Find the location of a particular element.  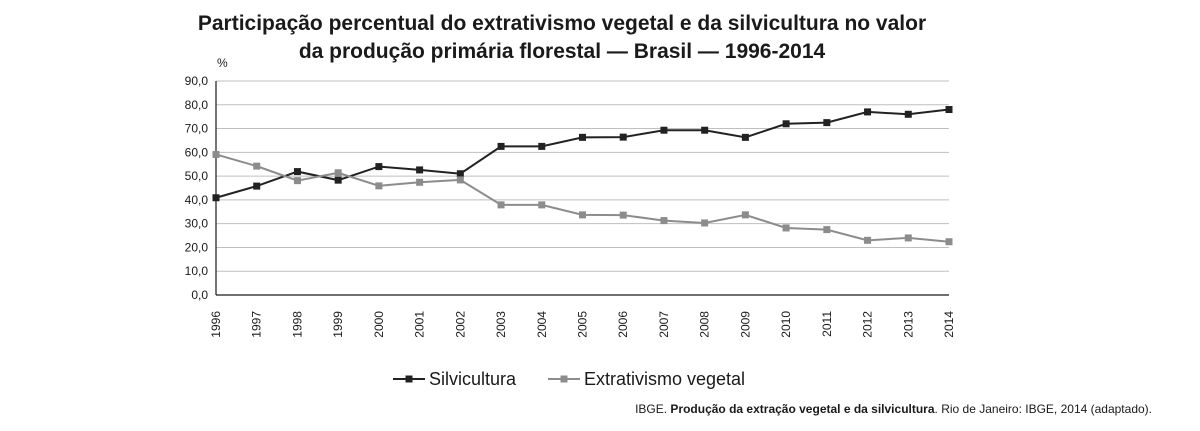

source-suffix: . Rio de Janeiro: IBGE, 2014 (adaptado). is located at coordinates (1043, 409).